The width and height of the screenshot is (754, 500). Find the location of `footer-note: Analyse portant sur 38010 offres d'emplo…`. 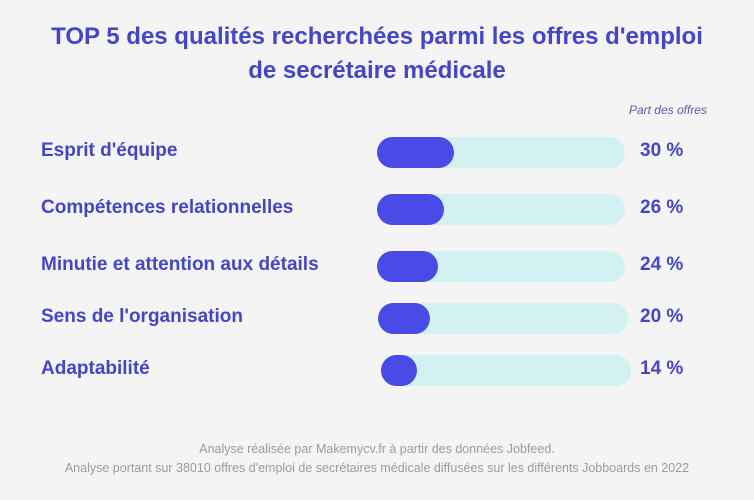

footer-note: Analyse portant sur 38010 offres d'emplo… is located at coordinates (377, 468).